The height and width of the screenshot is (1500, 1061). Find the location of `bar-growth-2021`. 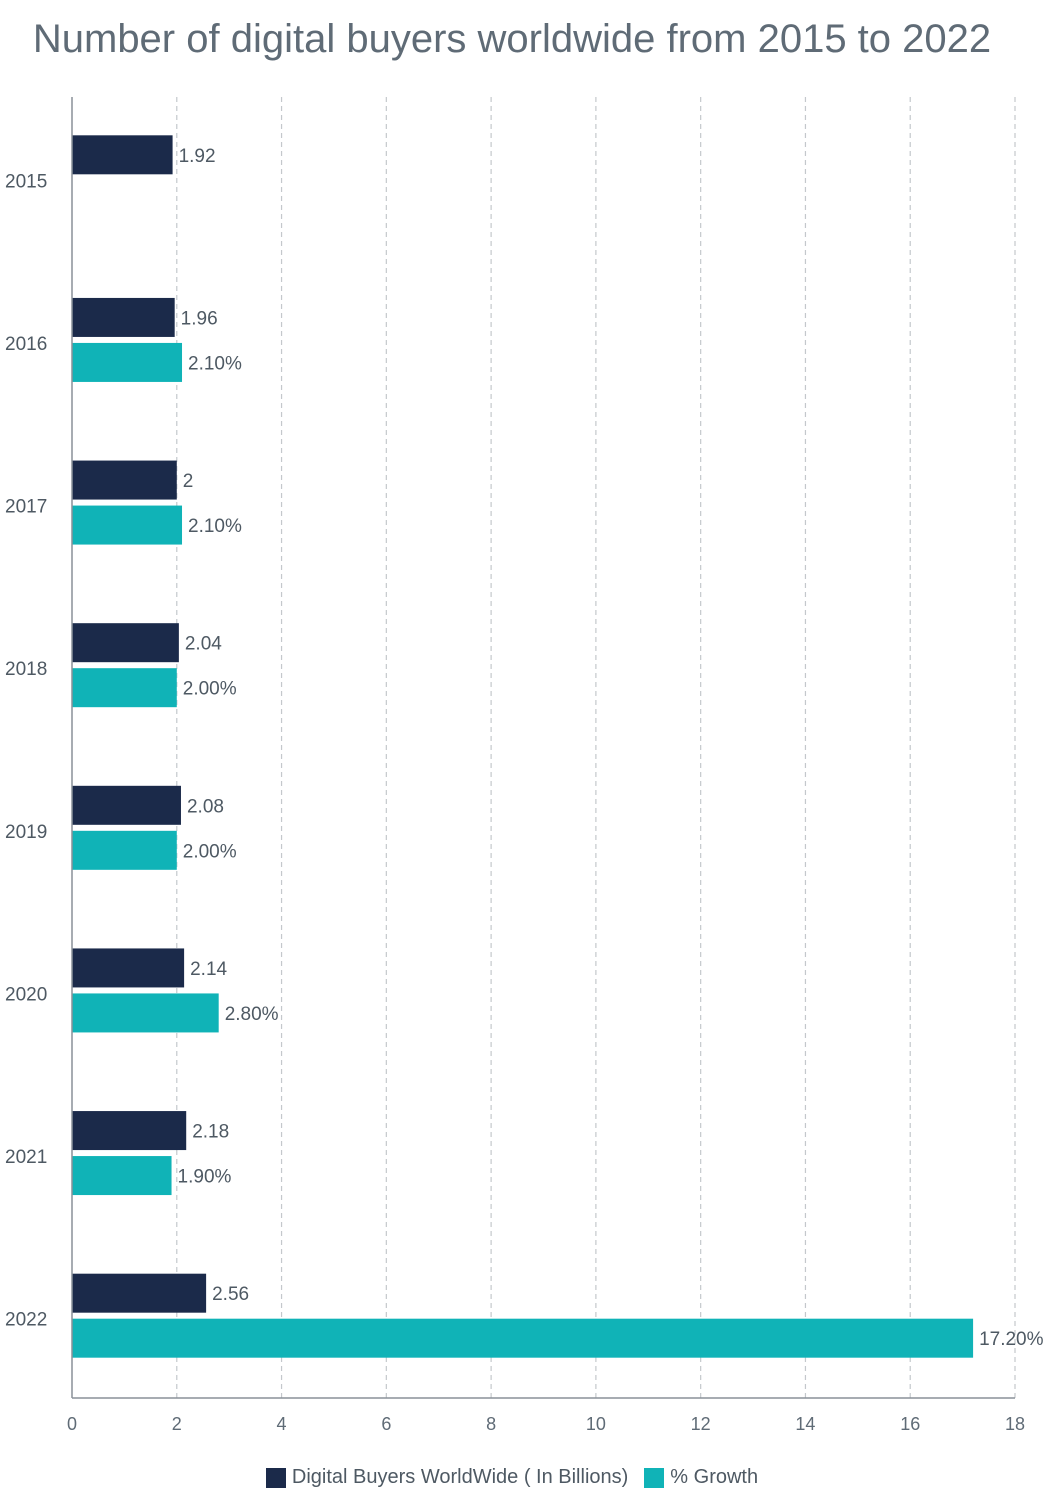

bar-growth-2021 is located at coordinates (122, 1176).